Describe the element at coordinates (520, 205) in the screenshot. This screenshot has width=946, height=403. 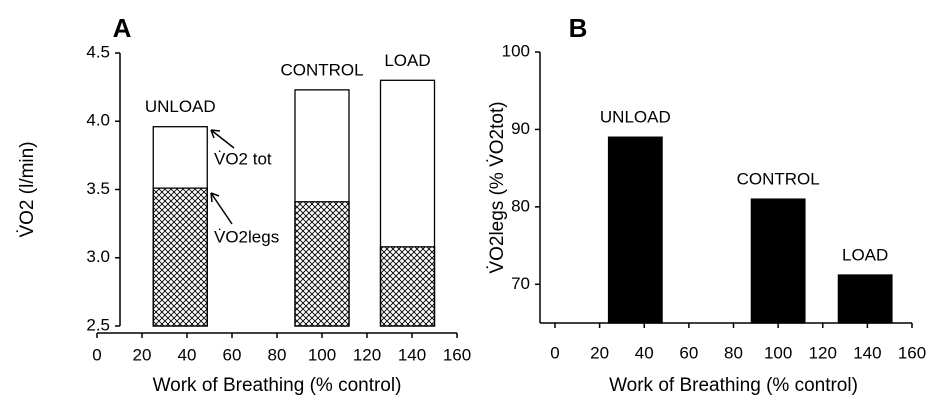
I see `y-tick-label: 80` at that location.